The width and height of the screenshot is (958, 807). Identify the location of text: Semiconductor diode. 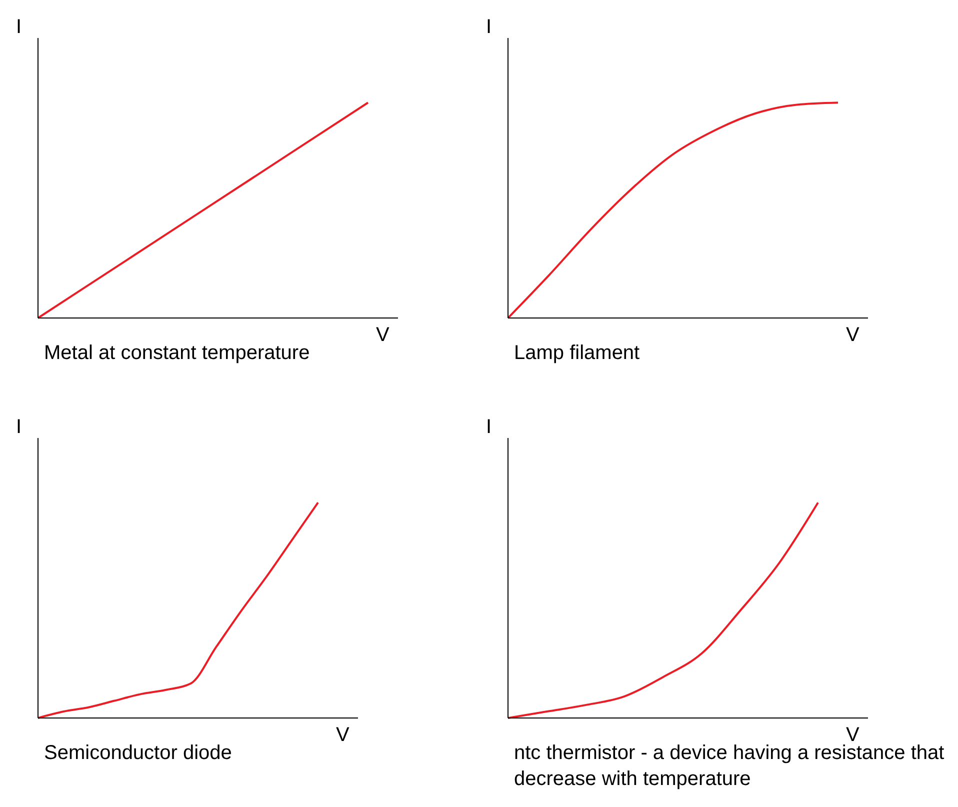
(138, 753).